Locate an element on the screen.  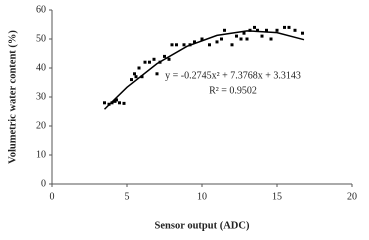
y-tick-label: 10 is located at coordinates (41, 154).